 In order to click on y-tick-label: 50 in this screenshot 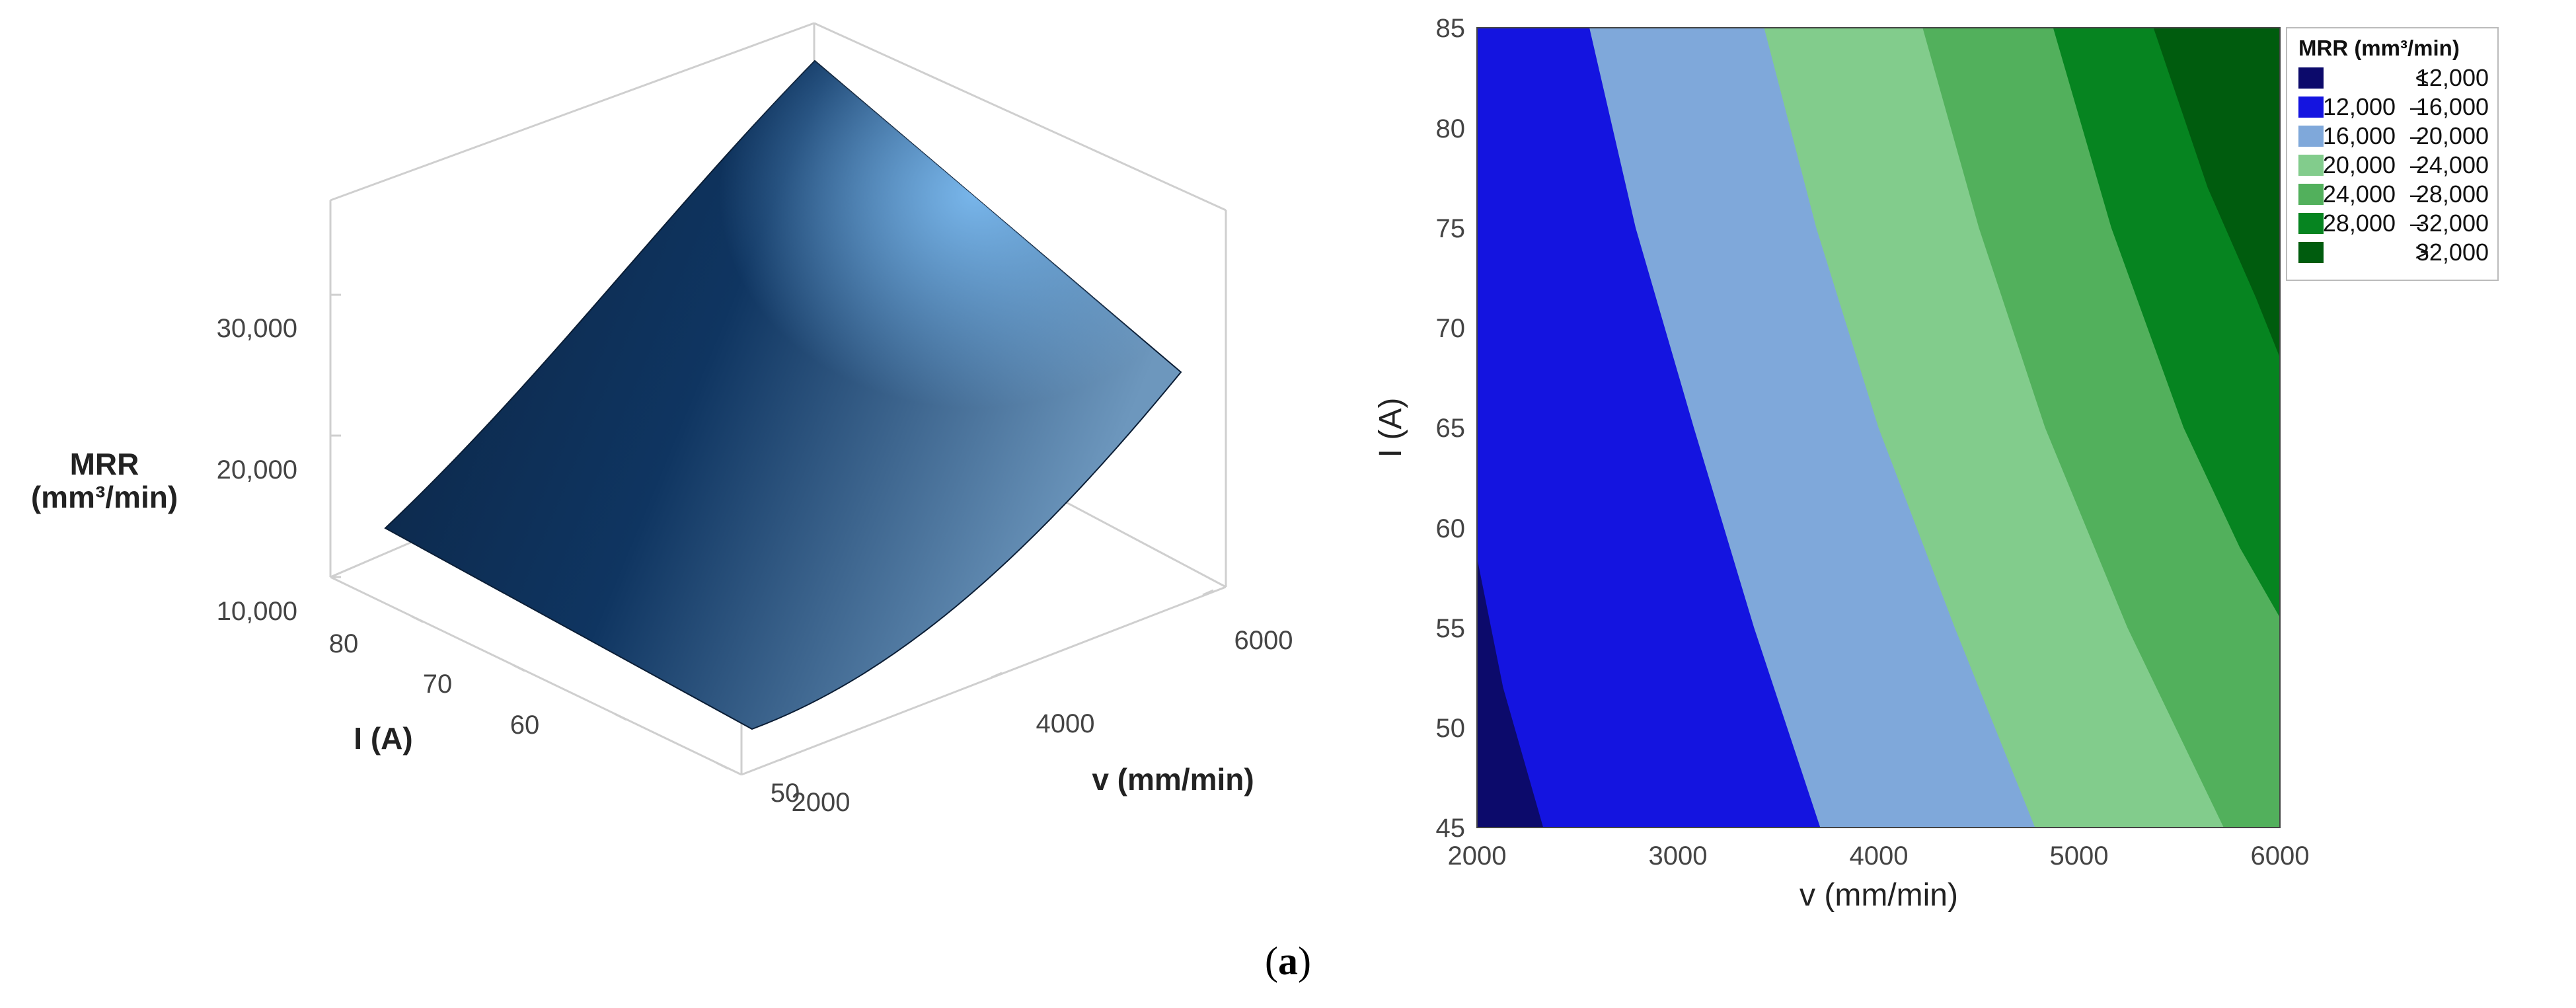, I will do `click(1451, 728)`.